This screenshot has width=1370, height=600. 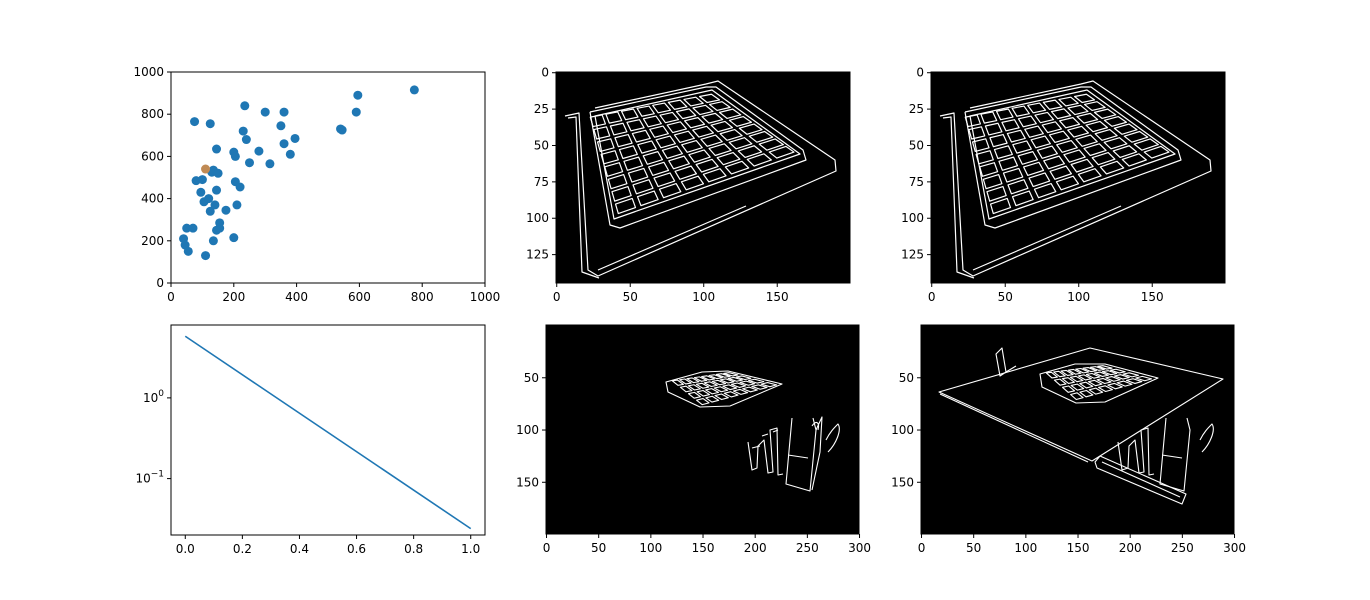 I want to click on edges-image-3-frame, so click(x=702, y=429).